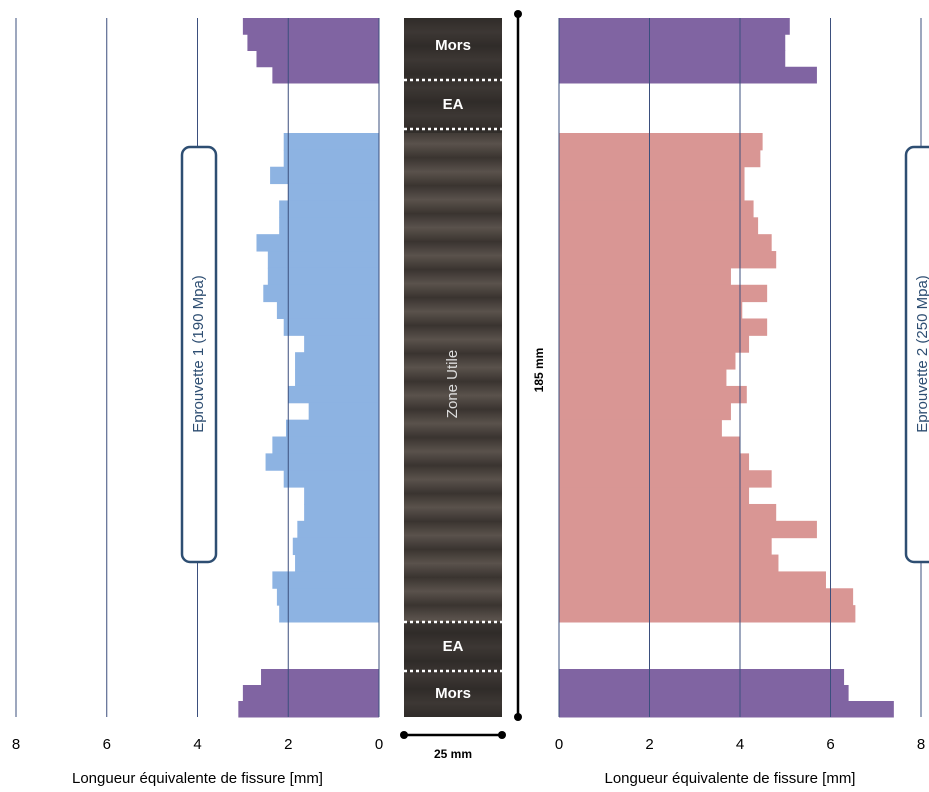  I want to click on specimen-body, so click(453, 367).